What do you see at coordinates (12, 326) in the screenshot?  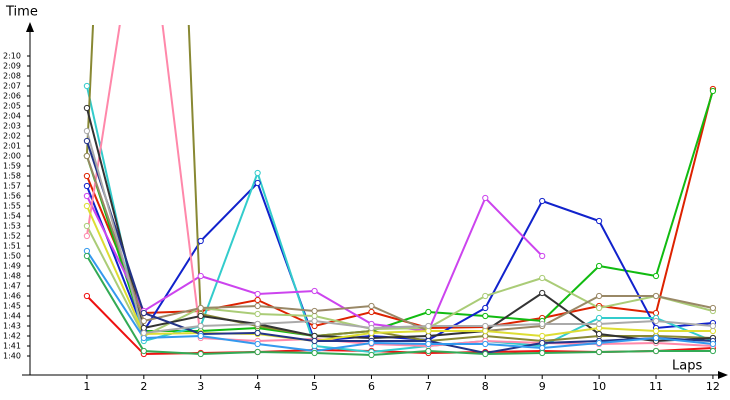 I see `y-tick-label: 1:43` at bounding box center [12, 326].